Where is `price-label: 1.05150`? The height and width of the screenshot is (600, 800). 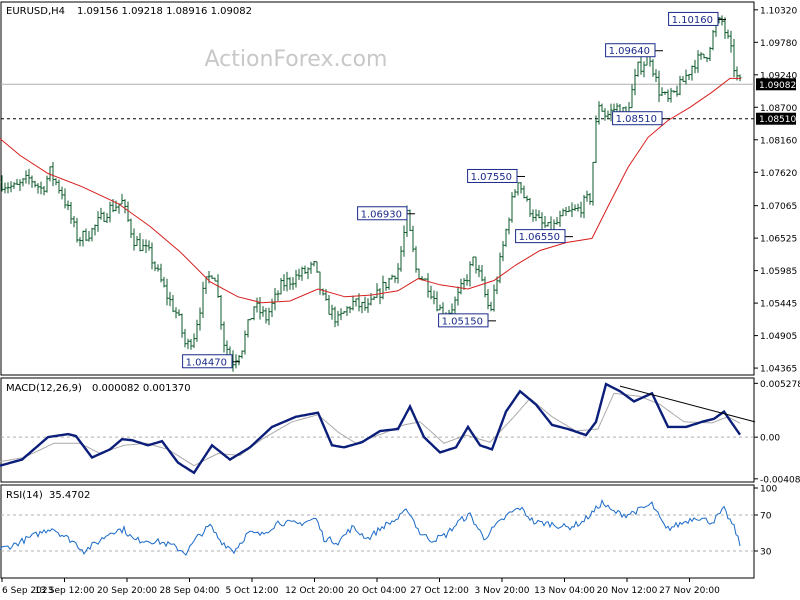
price-label: 1.05150 is located at coordinates (467, 320).